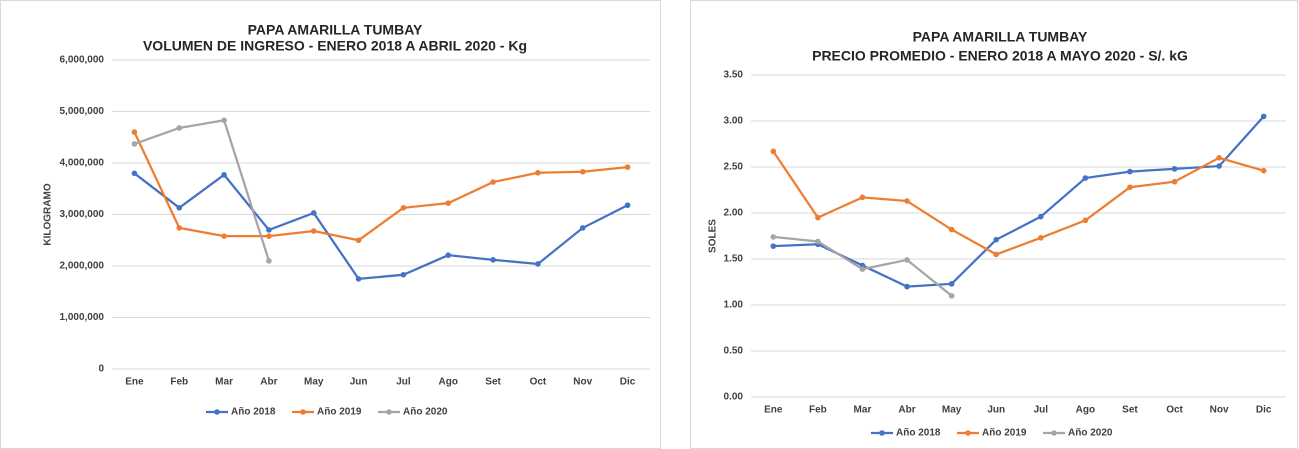 The image size is (1299, 449). I want to click on x-tick-label: Feb, so click(818, 410).